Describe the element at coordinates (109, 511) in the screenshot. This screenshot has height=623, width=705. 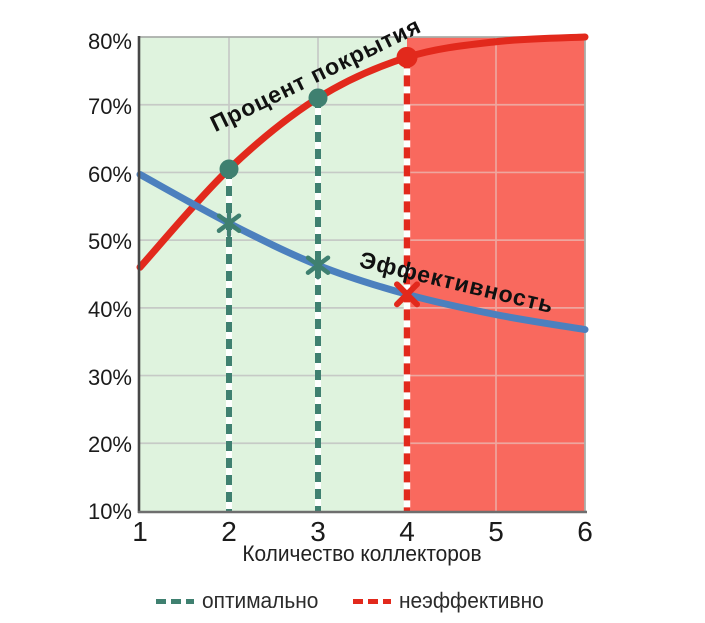
I see `y-tick-10: 10%` at that location.